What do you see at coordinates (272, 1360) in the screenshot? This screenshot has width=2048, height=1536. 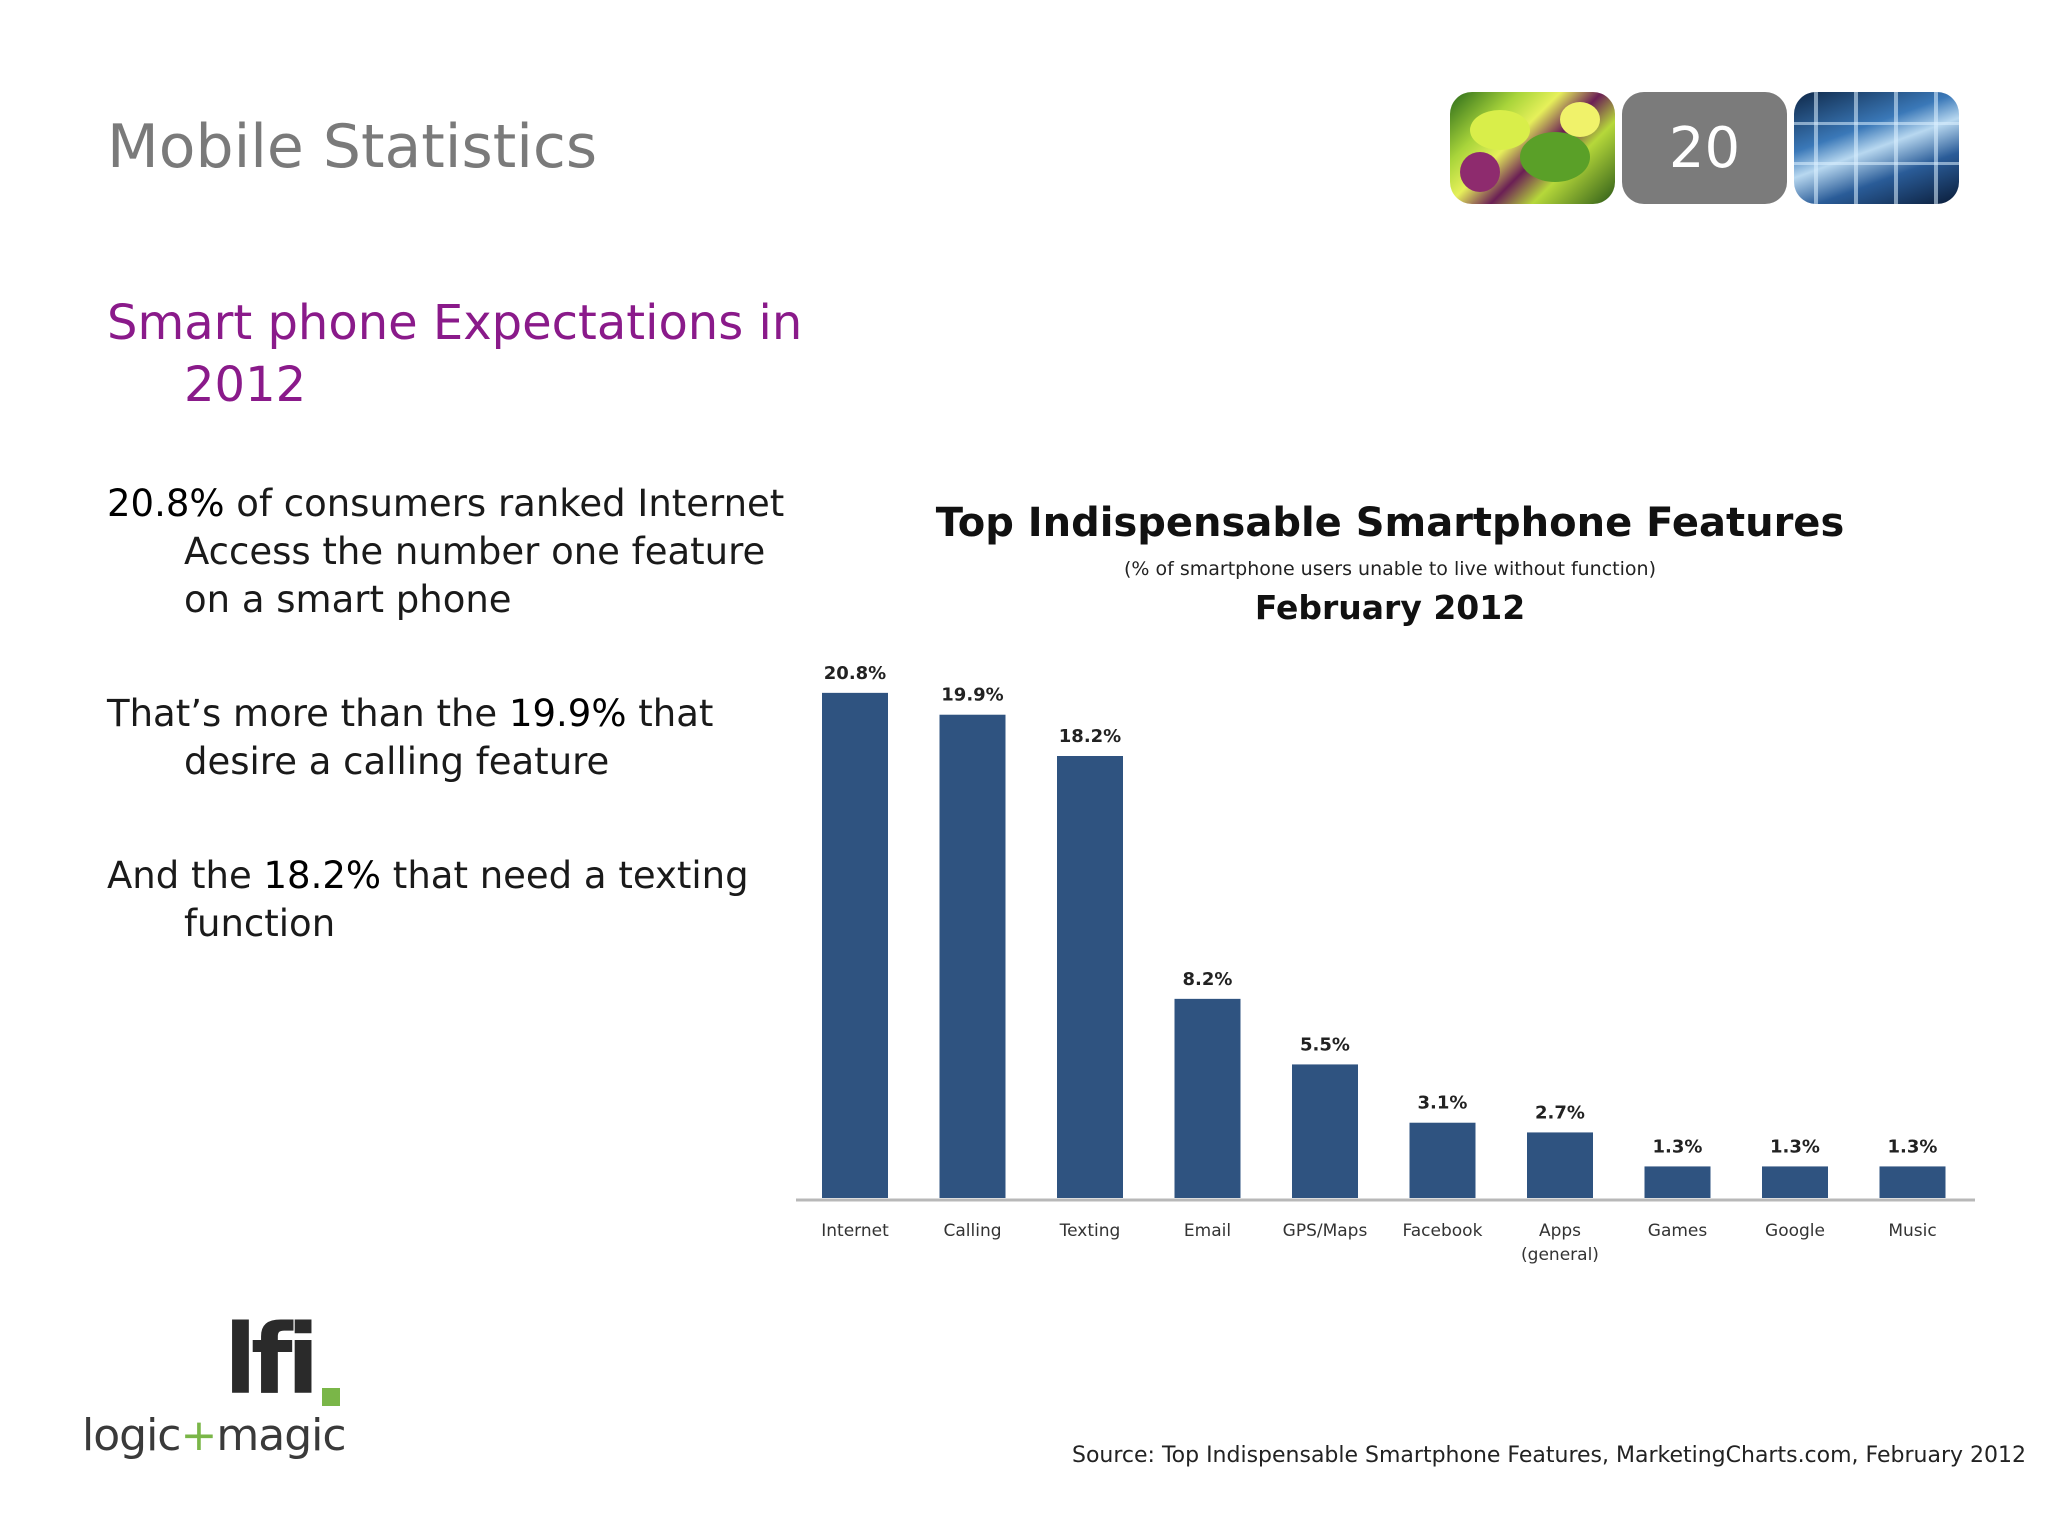 I see `logo-mark: lfi` at bounding box center [272, 1360].